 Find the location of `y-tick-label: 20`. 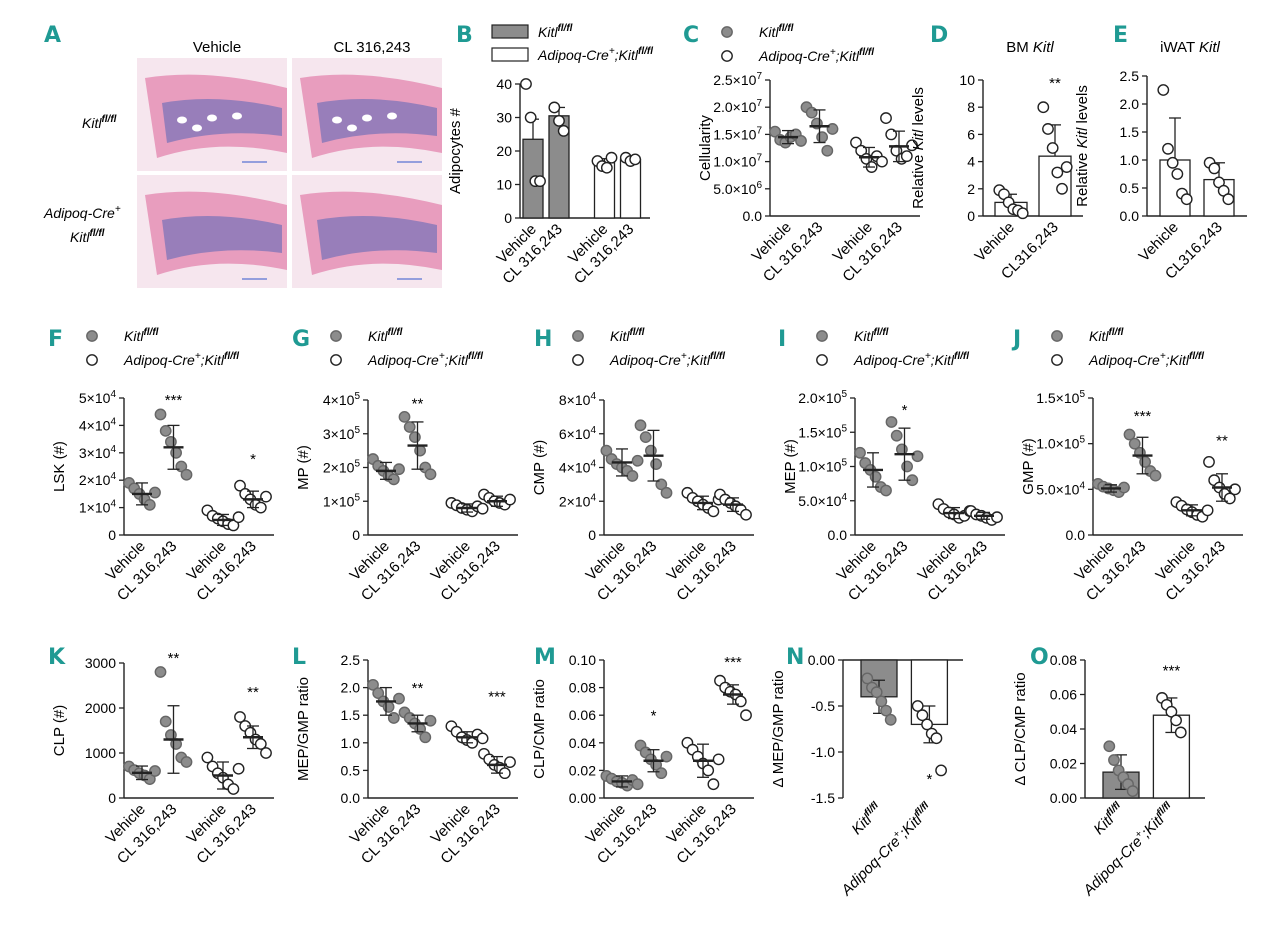

y-tick-label: 20 is located at coordinates (504, 151).